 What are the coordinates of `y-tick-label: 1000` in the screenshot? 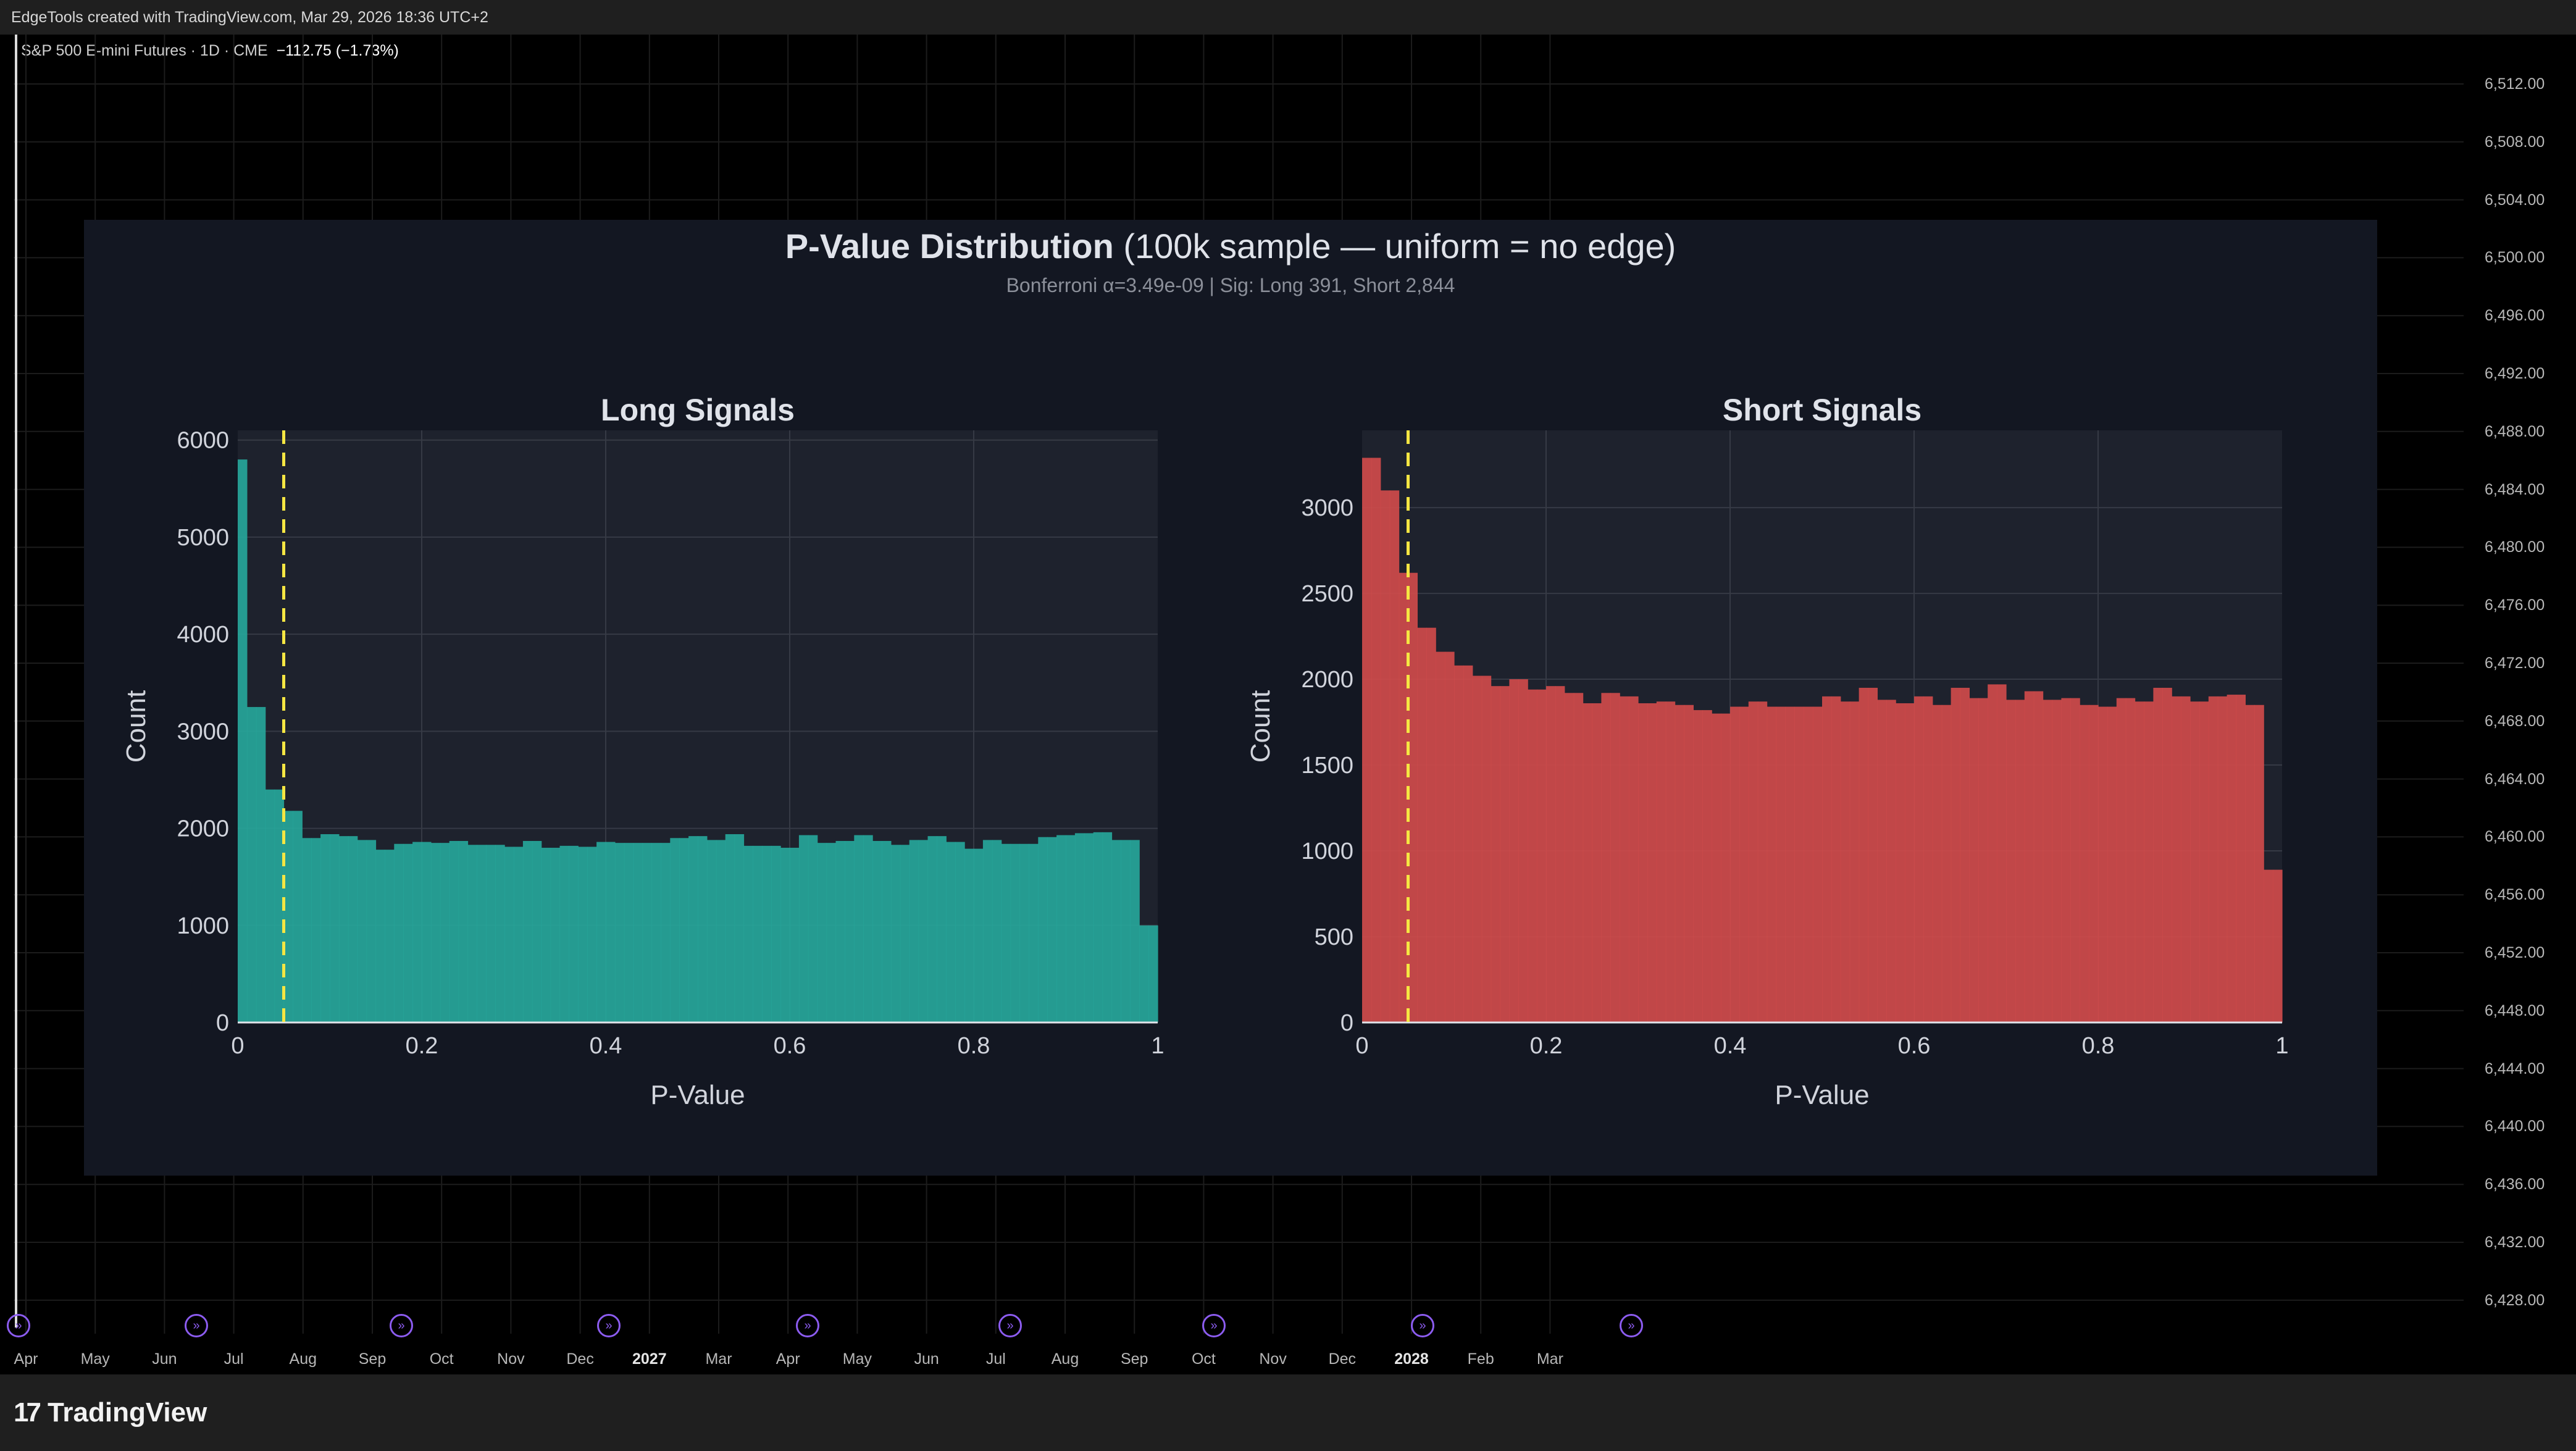 It's located at (203, 926).